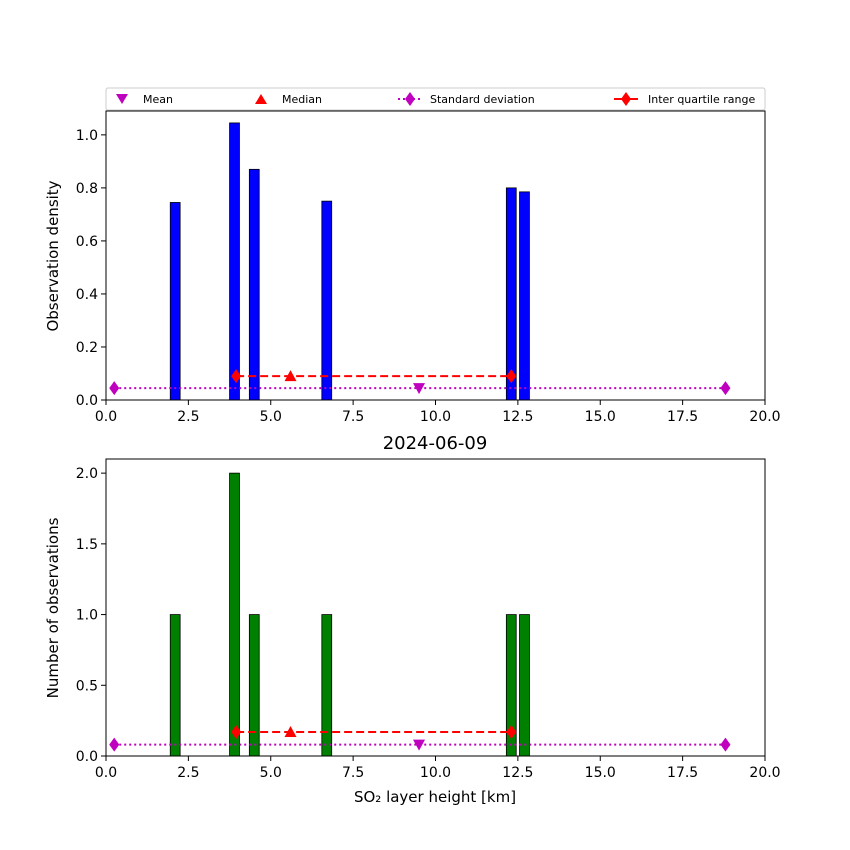 The height and width of the screenshot is (850, 850). Describe the element at coordinates (188, 773) in the screenshot. I see `bottom-x-tick-label-1: 2.5` at that location.